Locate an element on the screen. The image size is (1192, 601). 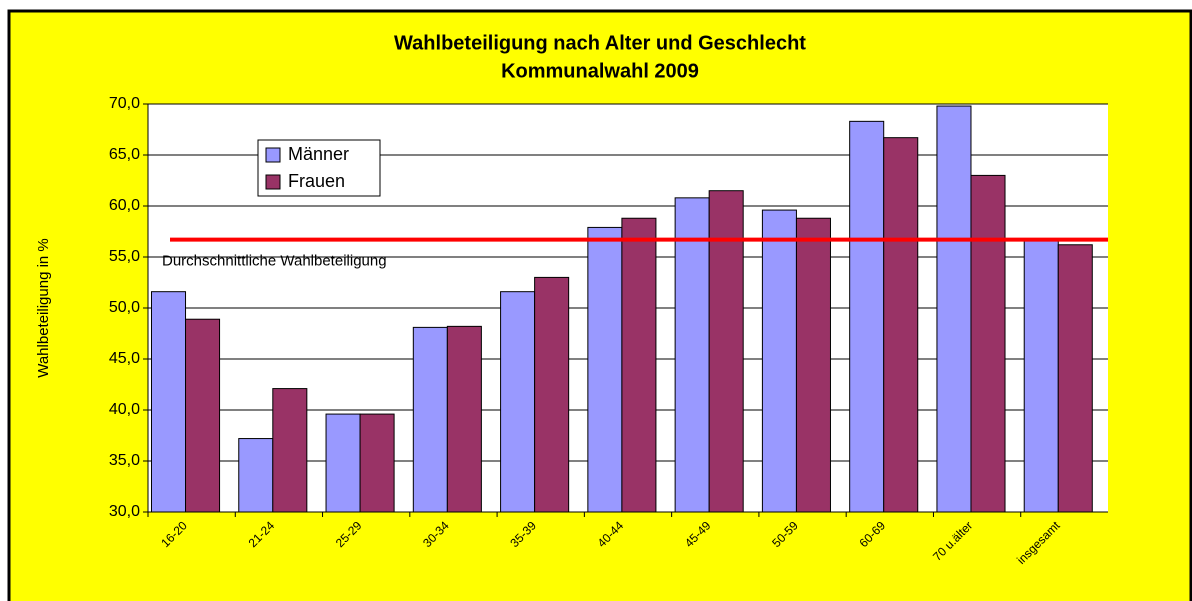
y-axis-label: Wahlbeteiligung in % is located at coordinates (43, 308).